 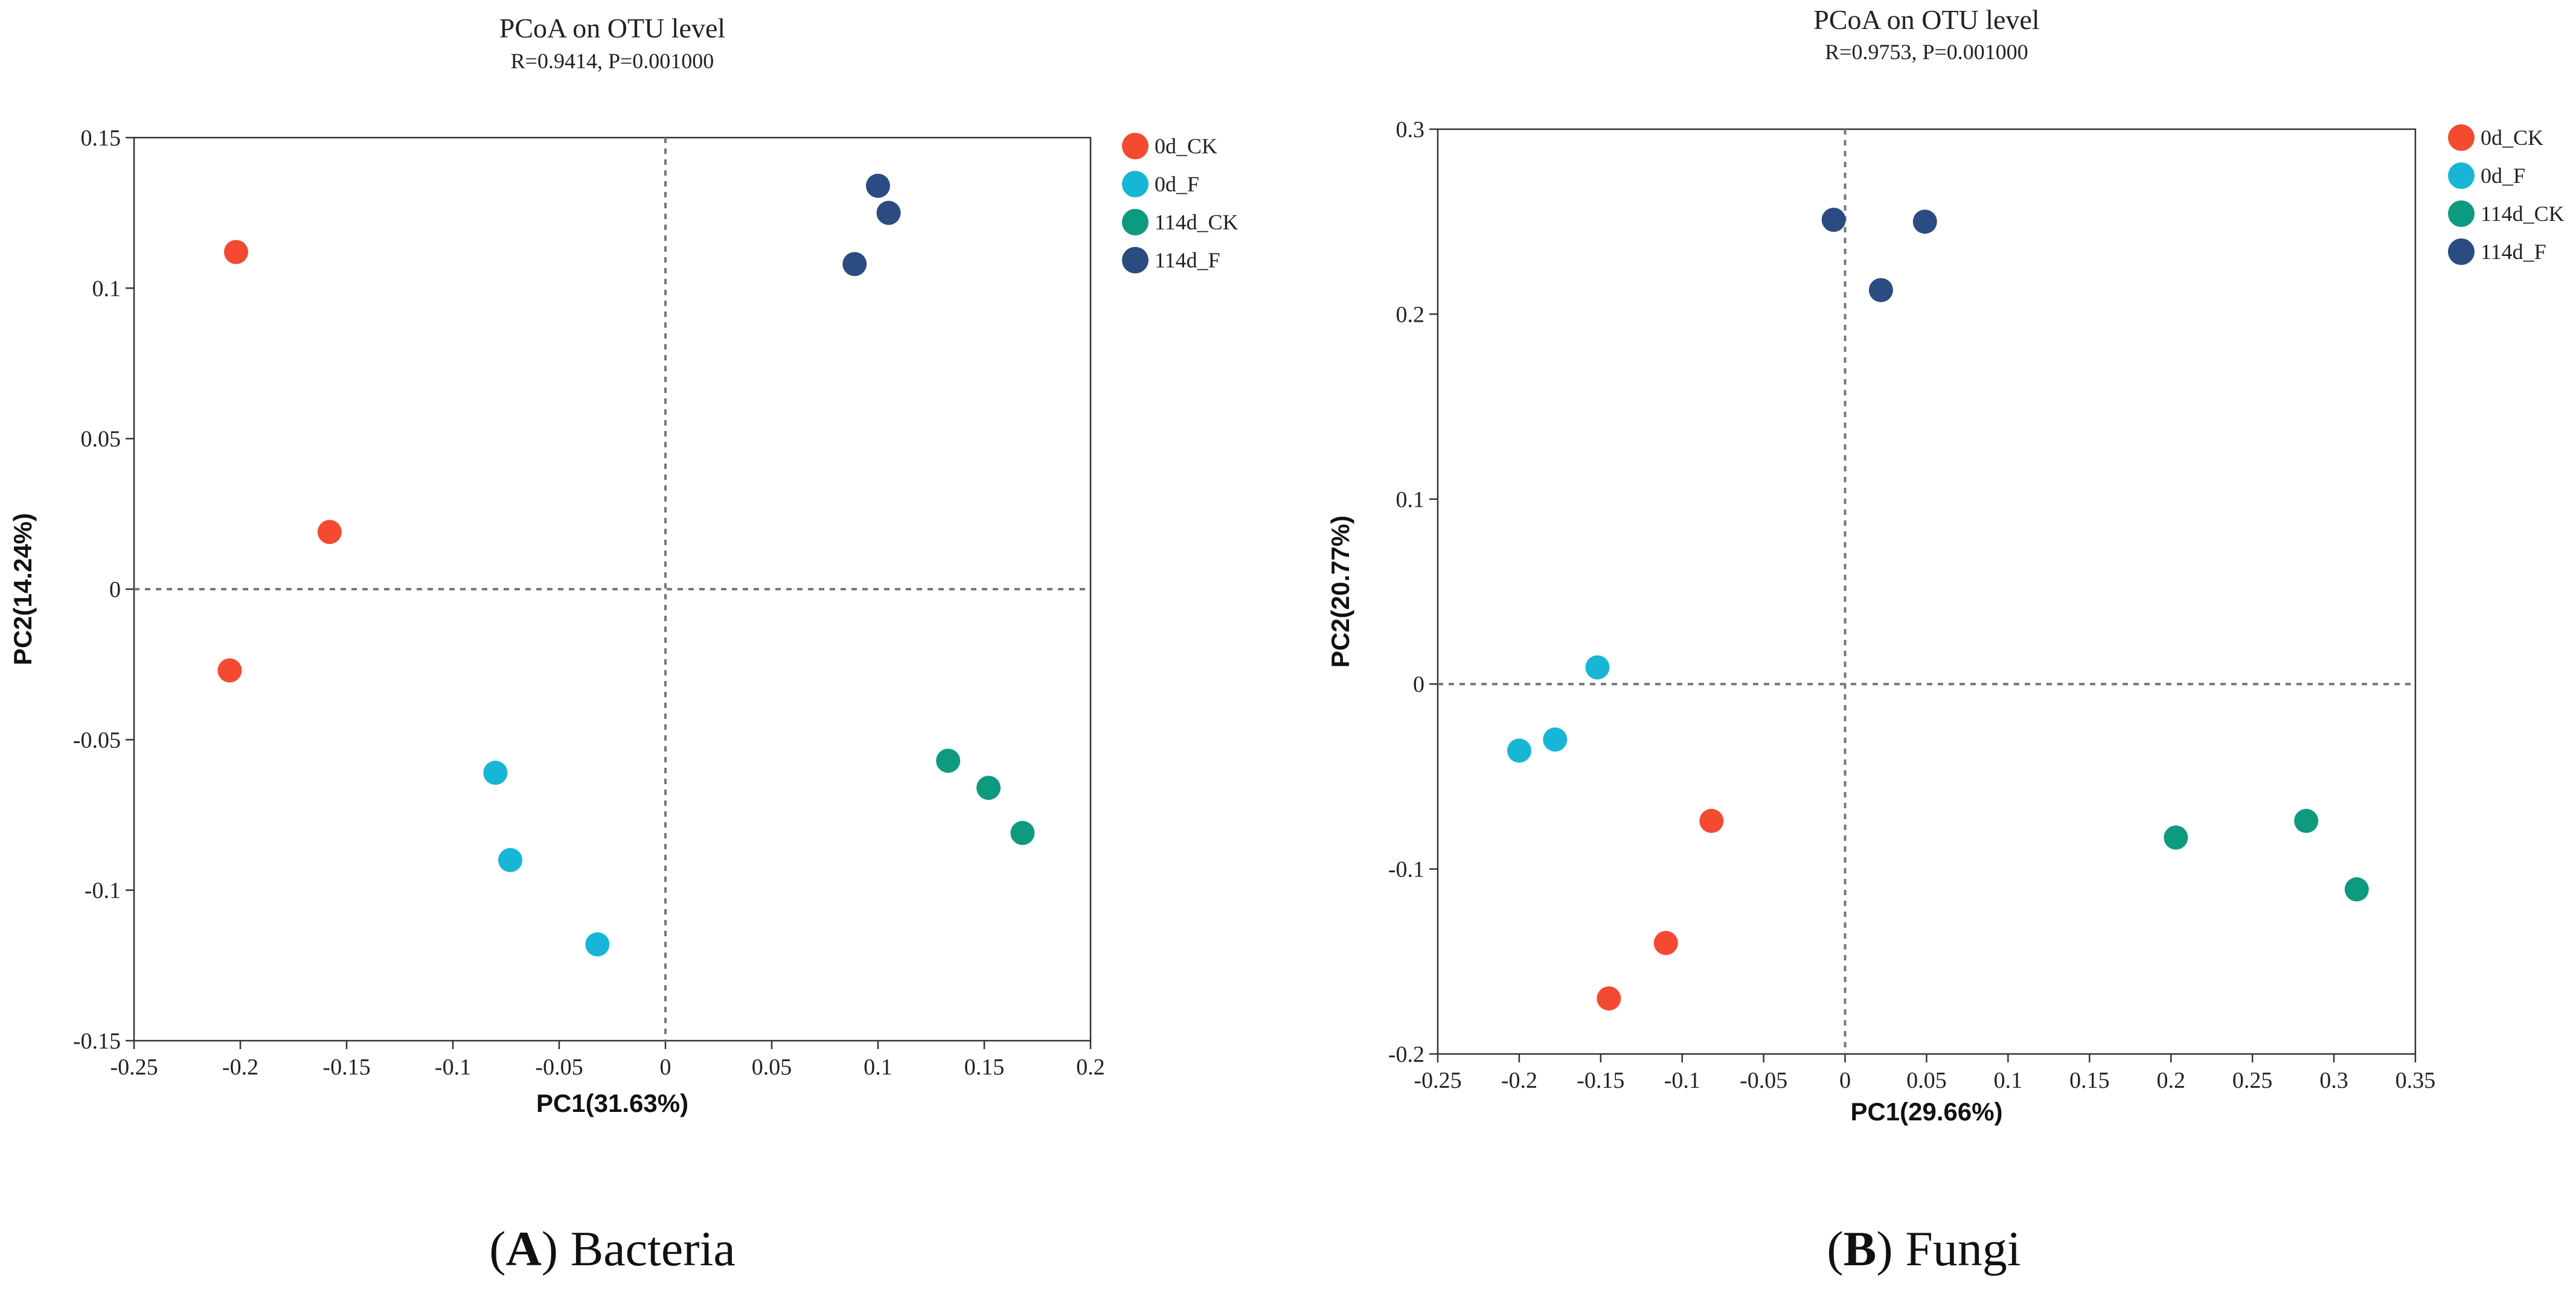 I want to click on caption-text: Fungi, so click(x=1962, y=1248).